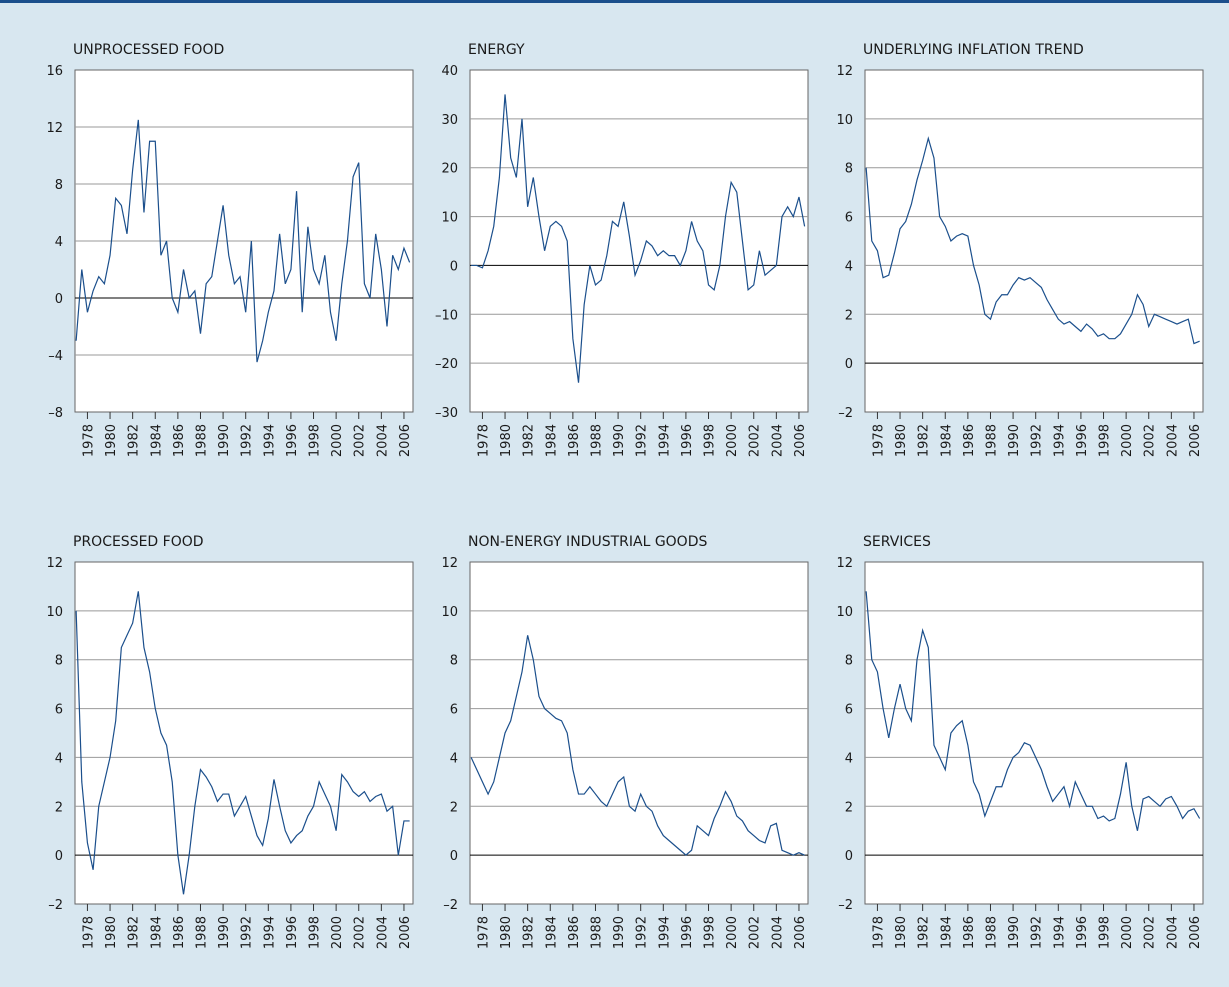  Describe the element at coordinates (587, 542) in the screenshot. I see `chart-title: NON-ENERGY INDUSTRIAL GOODS` at that location.